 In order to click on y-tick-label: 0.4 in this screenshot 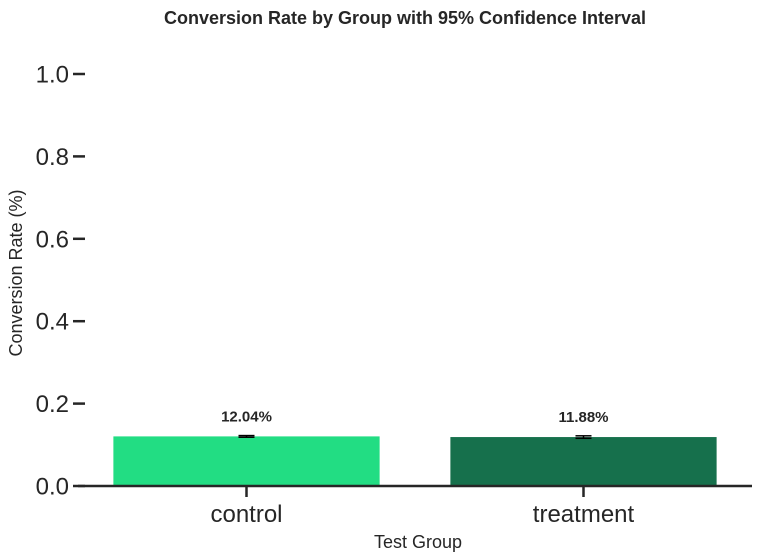, I will do `click(52, 322)`.